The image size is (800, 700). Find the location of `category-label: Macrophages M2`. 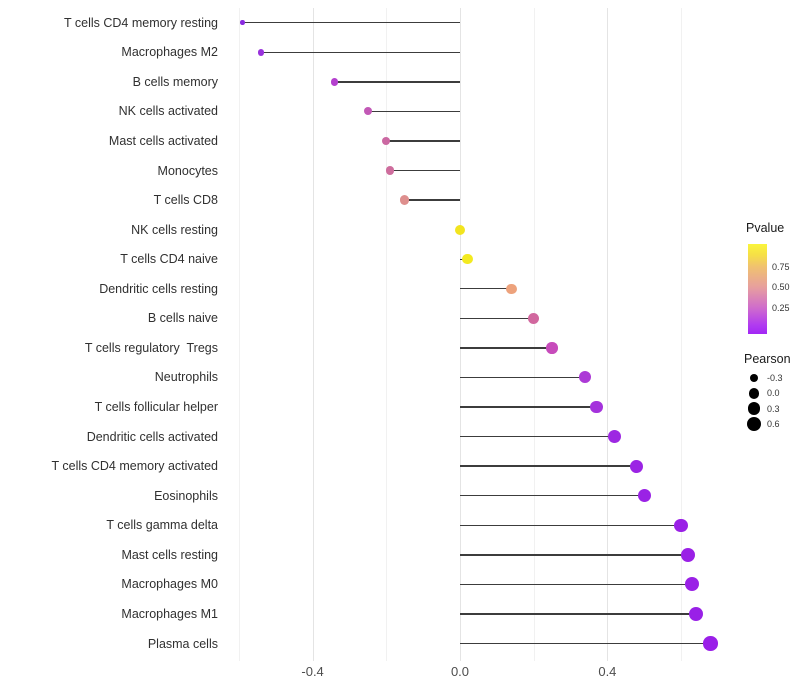

category-label: Macrophages M2 is located at coordinates (169, 52).